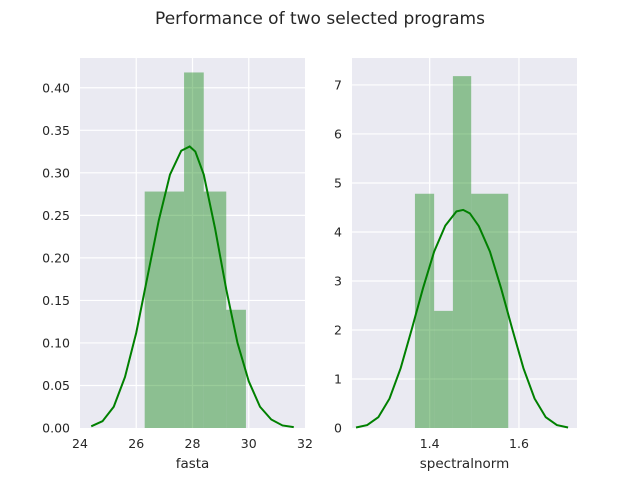 The height and width of the screenshot is (480, 640). I want to click on spectralnorm-x-tick-label-1: 1.6, so click(519, 443).